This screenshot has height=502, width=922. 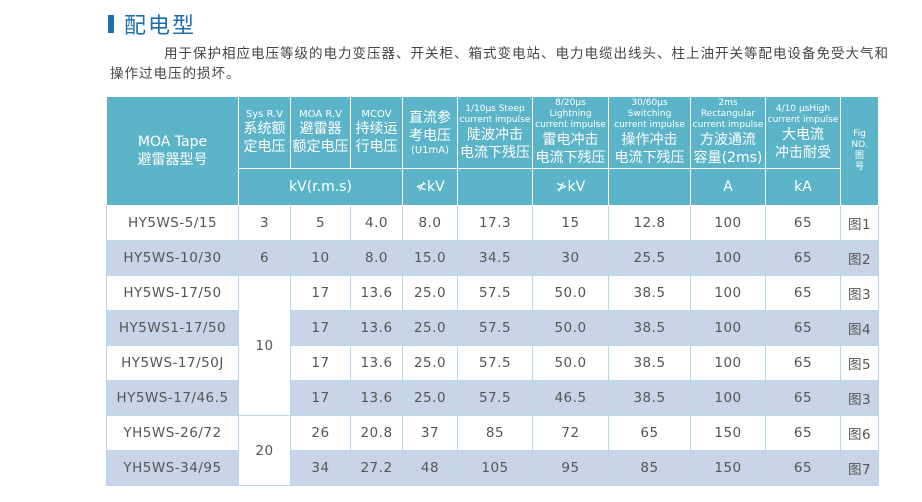 I want to click on unit-kv-rms: kV(r.m.s), so click(x=320, y=187).